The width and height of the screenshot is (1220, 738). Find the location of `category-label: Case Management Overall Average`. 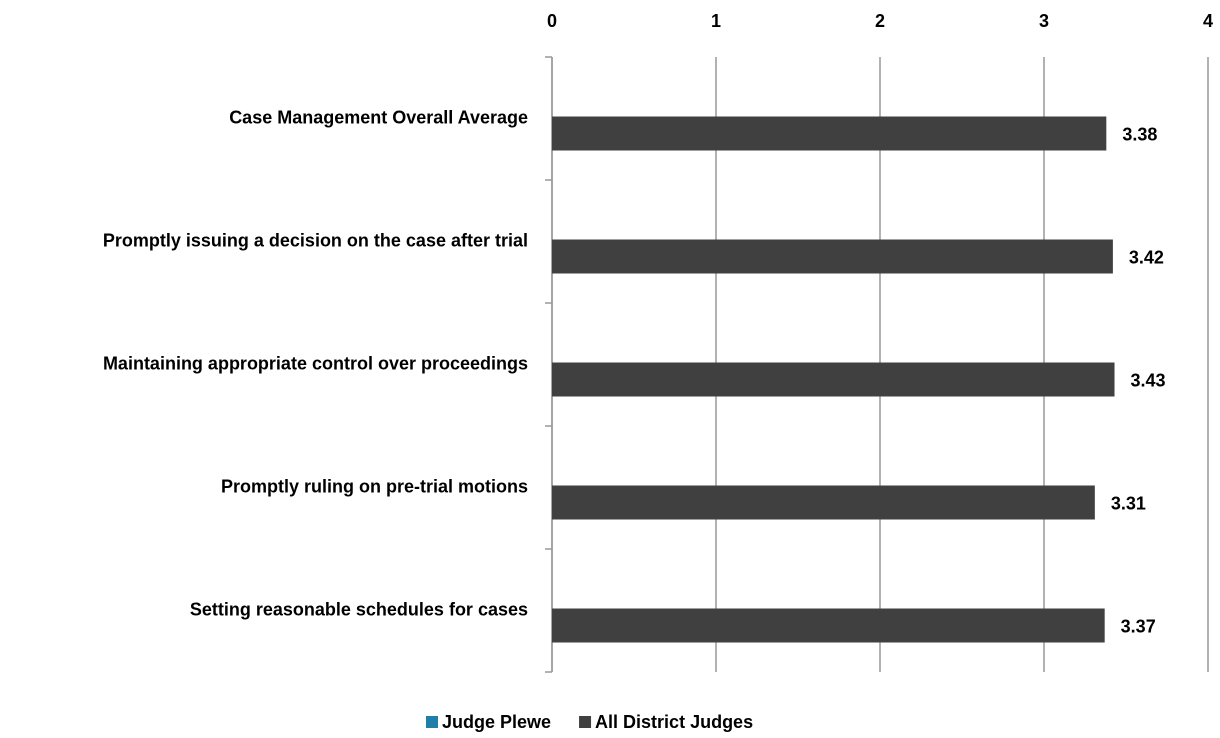

category-label: Case Management Overall Average is located at coordinates (378, 117).